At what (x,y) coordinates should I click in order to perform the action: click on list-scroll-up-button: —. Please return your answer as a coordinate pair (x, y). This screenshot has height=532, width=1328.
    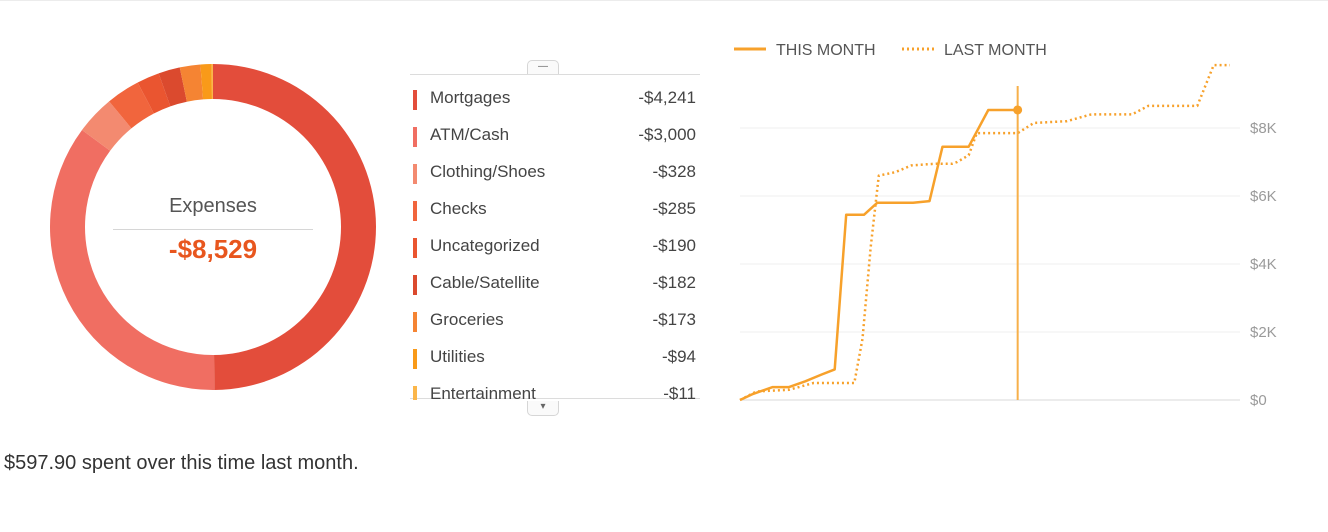
    Looking at the image, I should click on (543, 67).